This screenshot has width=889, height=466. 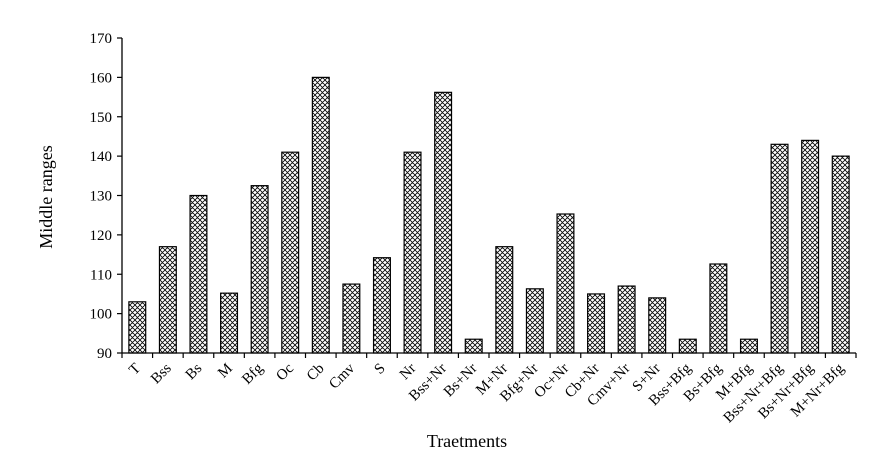 What do you see at coordinates (101, 275) in the screenshot?
I see `y-tick-label: 110` at bounding box center [101, 275].